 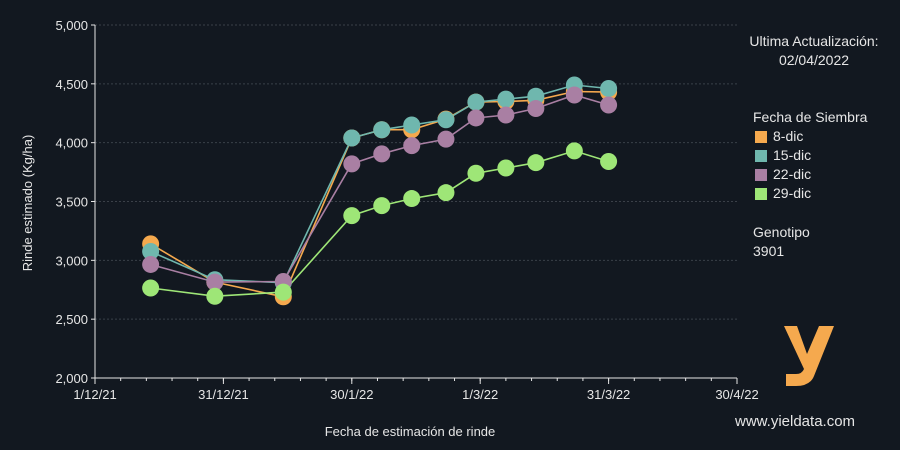 I want to click on legend-item-29-dic: 29-dic, so click(x=810, y=193).